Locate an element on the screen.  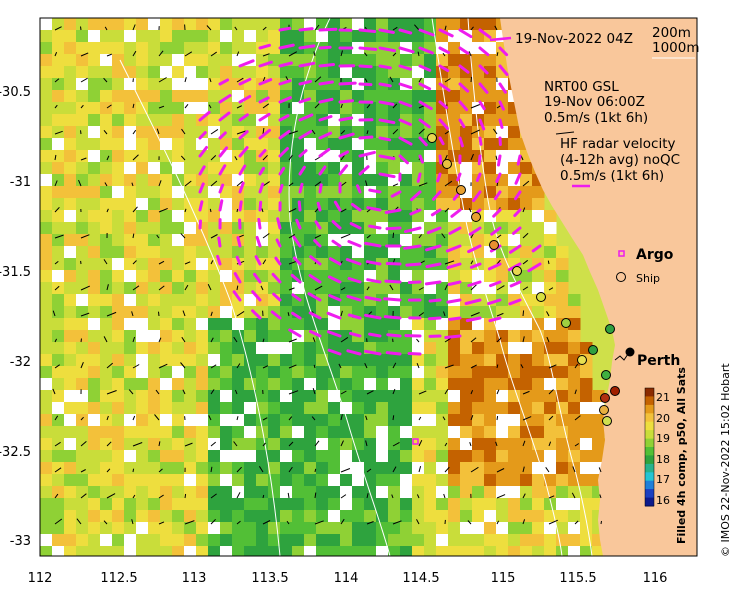
ship-marker is located at coordinates (566, 323).